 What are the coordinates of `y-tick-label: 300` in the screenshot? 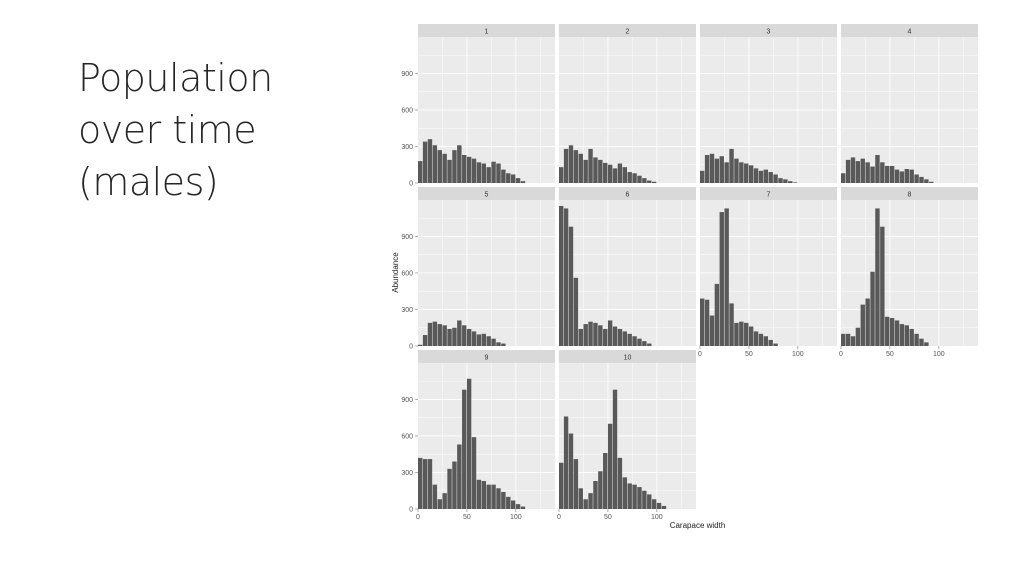 It's located at (407, 473).